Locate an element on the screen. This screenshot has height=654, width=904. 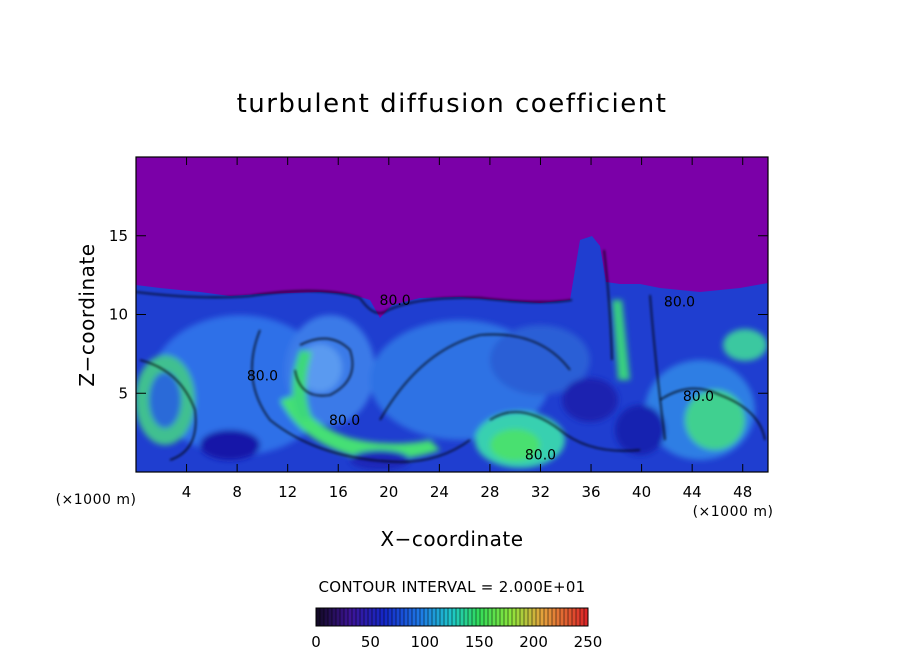
contour-label-2: 80.0 is located at coordinates (395, 301).